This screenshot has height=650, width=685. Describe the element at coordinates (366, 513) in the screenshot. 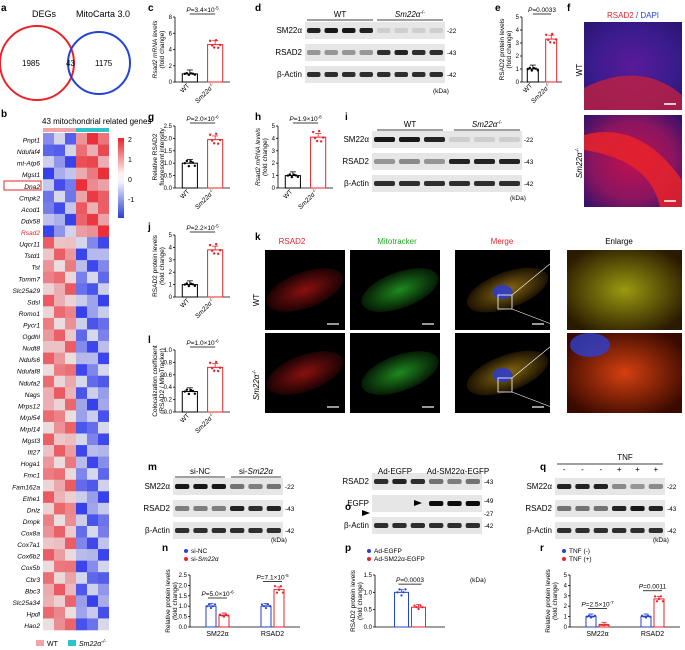

I see `arrowhead-icon` at that location.